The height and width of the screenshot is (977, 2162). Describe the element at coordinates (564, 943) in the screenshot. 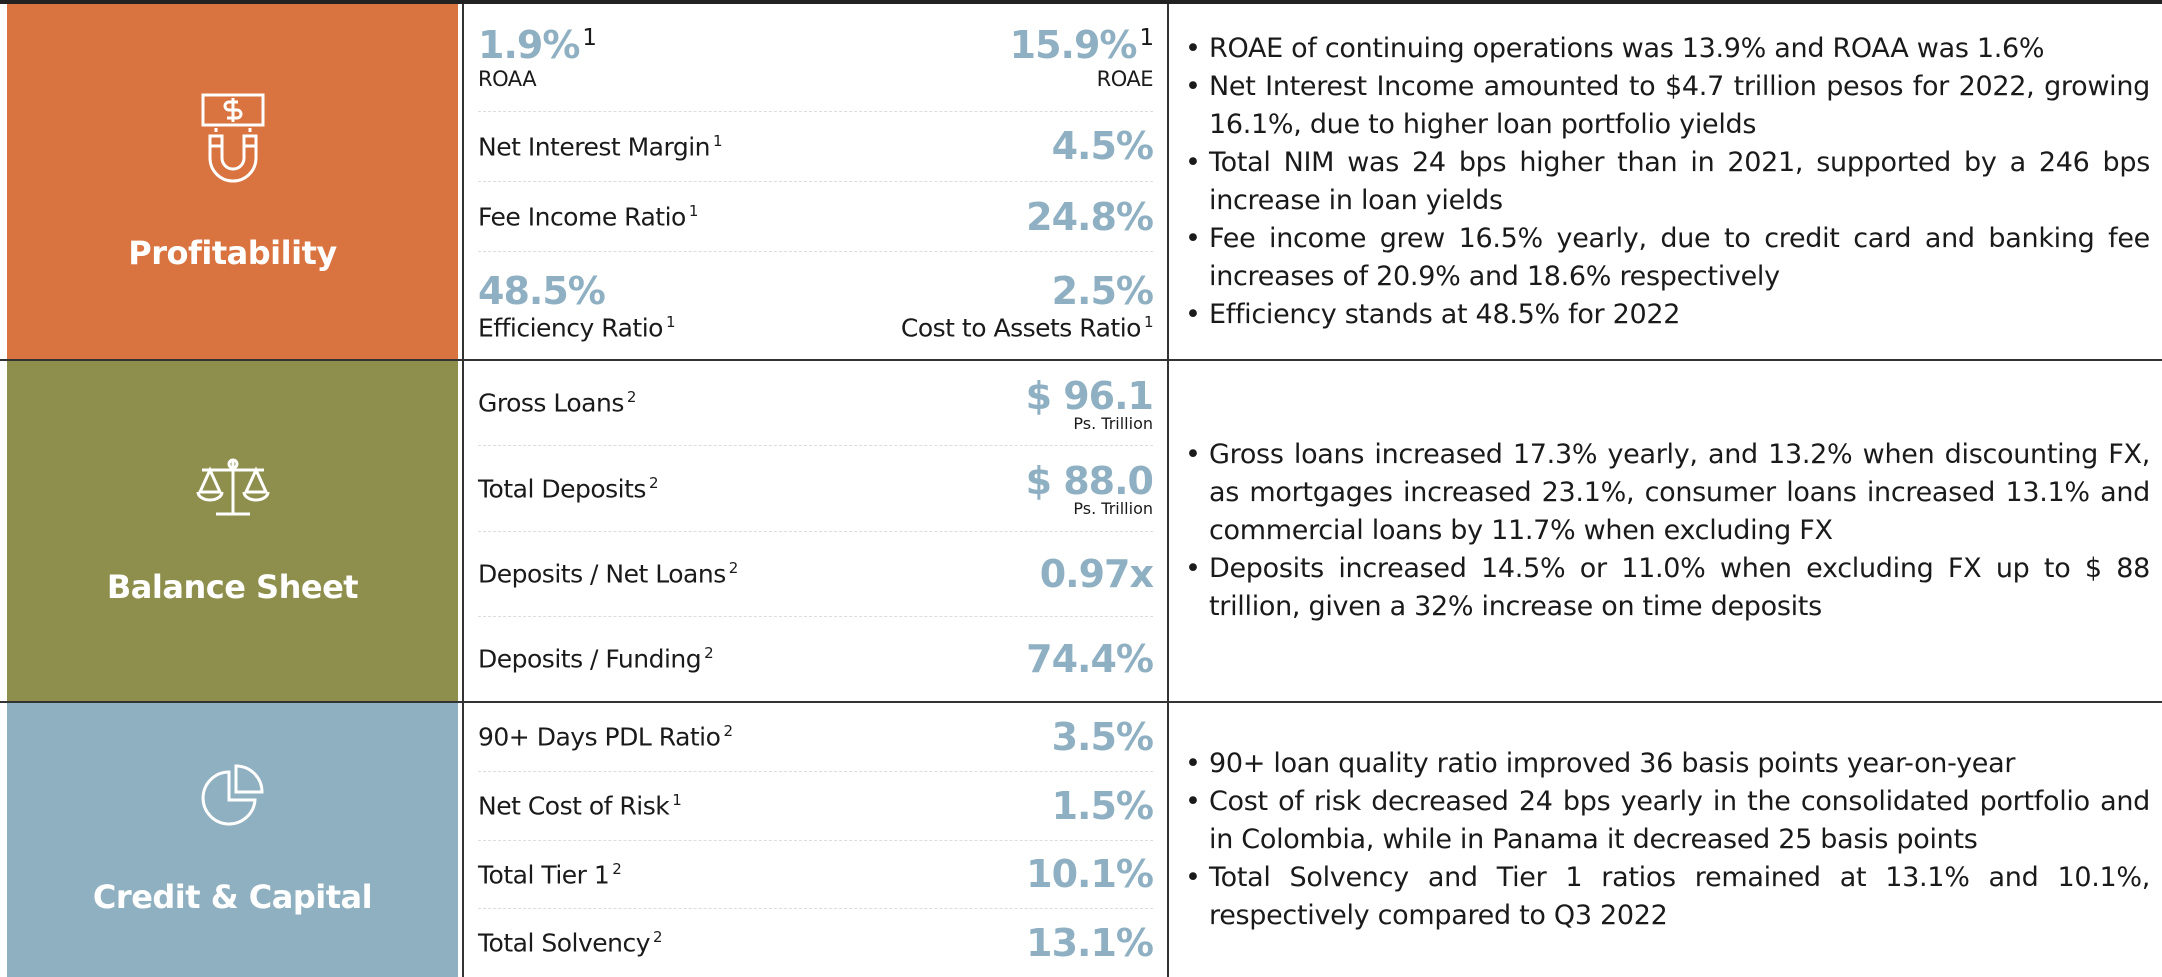

I see `label-text: Total Solvency` at that location.